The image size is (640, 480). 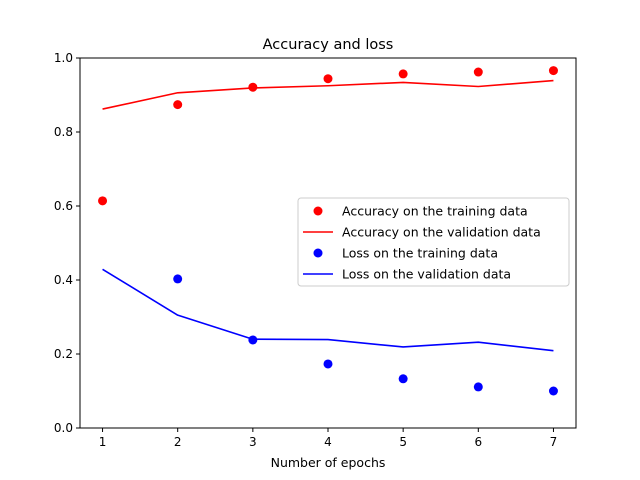 What do you see at coordinates (63, 428) in the screenshot?
I see `y-tick-label: 0.0` at bounding box center [63, 428].